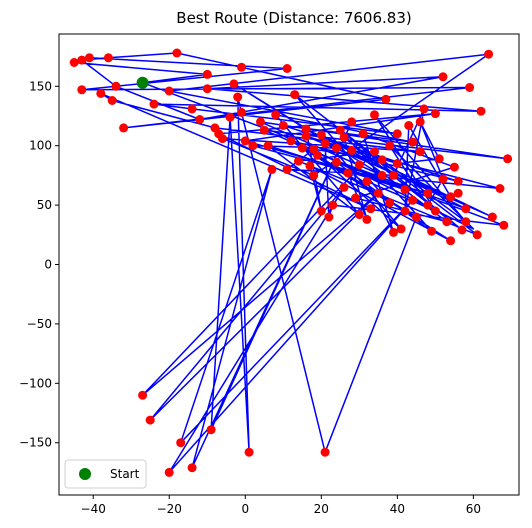  I want to click on legend: Start, so click(105, 474).